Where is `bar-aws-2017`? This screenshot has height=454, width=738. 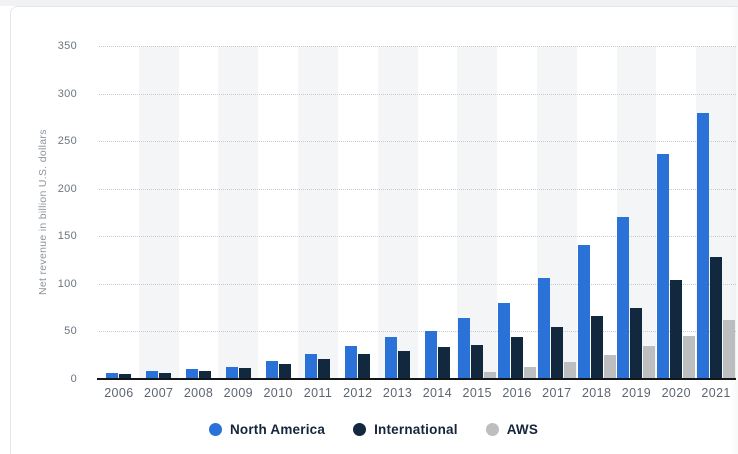 bar-aws-2017 is located at coordinates (569, 370).